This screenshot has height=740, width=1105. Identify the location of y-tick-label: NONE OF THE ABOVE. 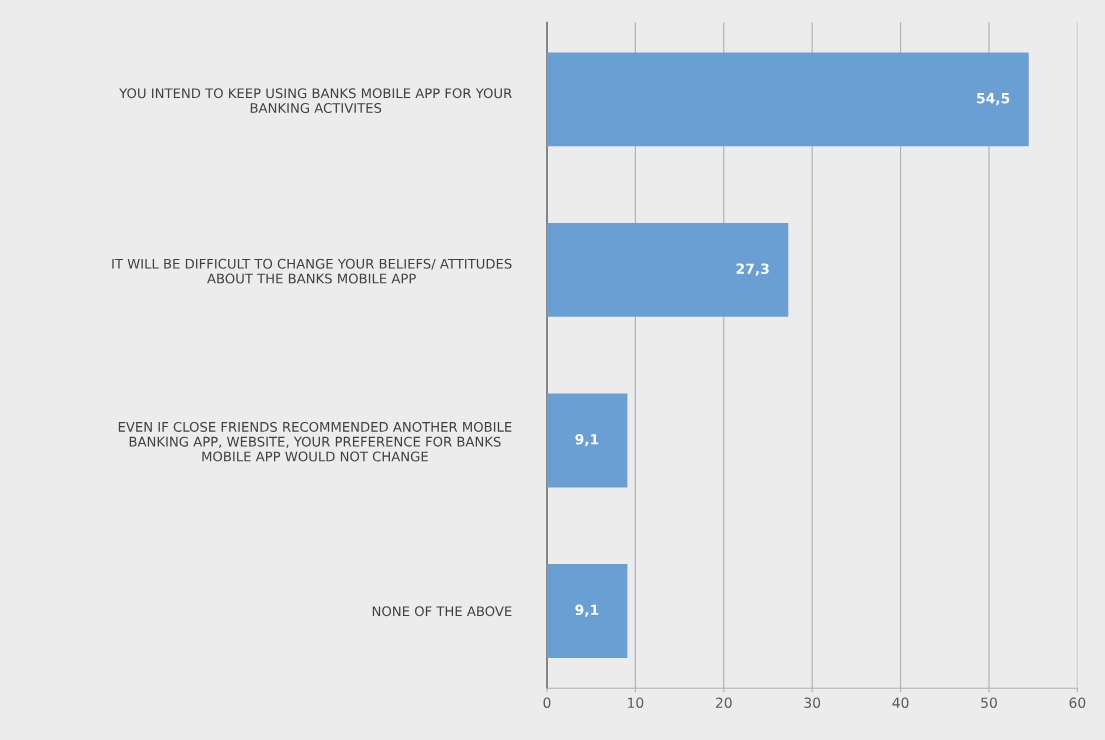
(442, 611).